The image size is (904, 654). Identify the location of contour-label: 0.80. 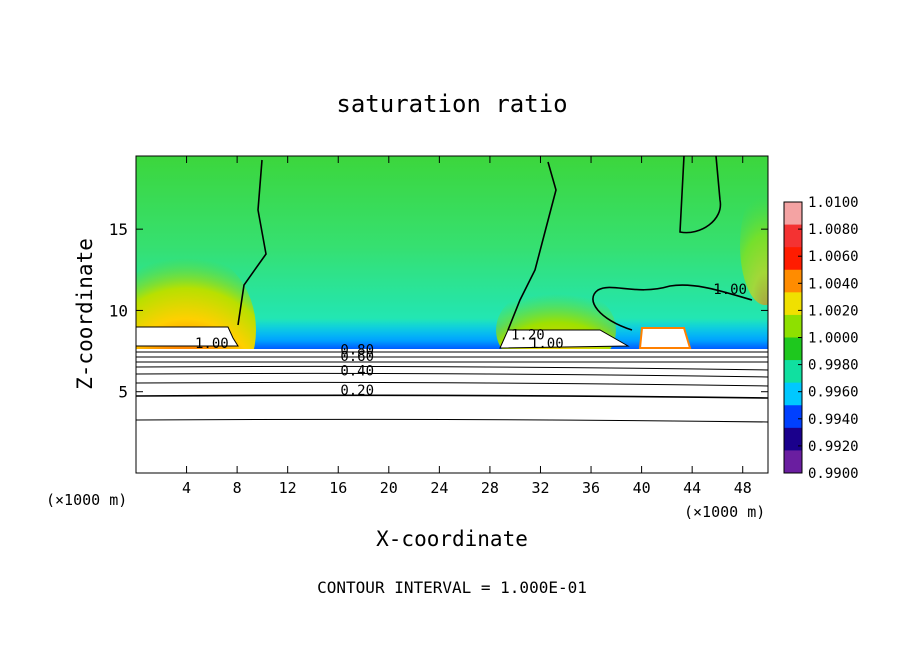
(357, 350).